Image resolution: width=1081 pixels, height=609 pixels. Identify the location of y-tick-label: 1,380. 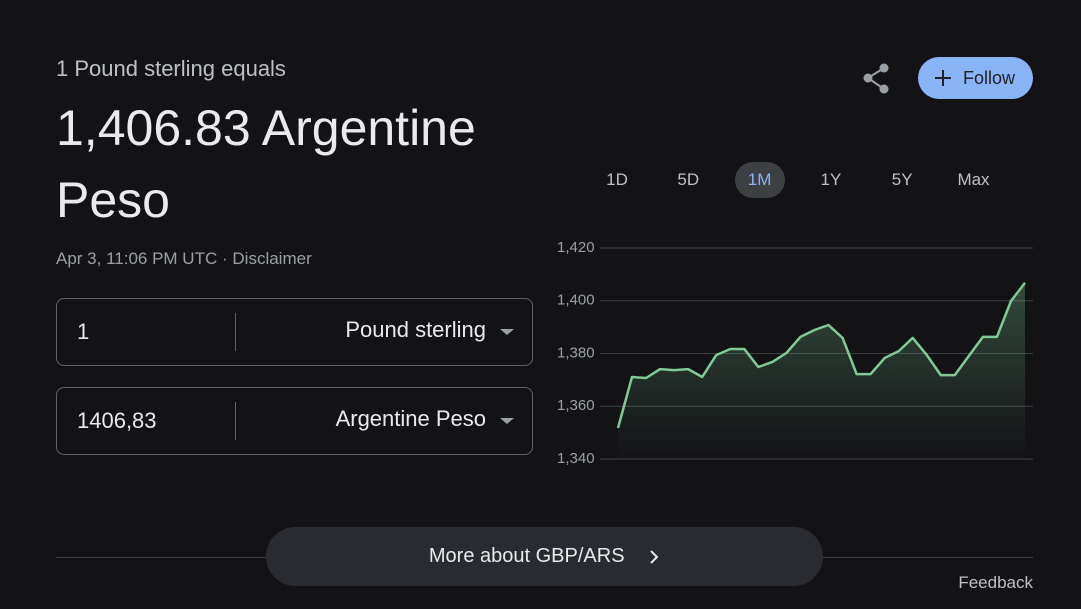
(576, 352).